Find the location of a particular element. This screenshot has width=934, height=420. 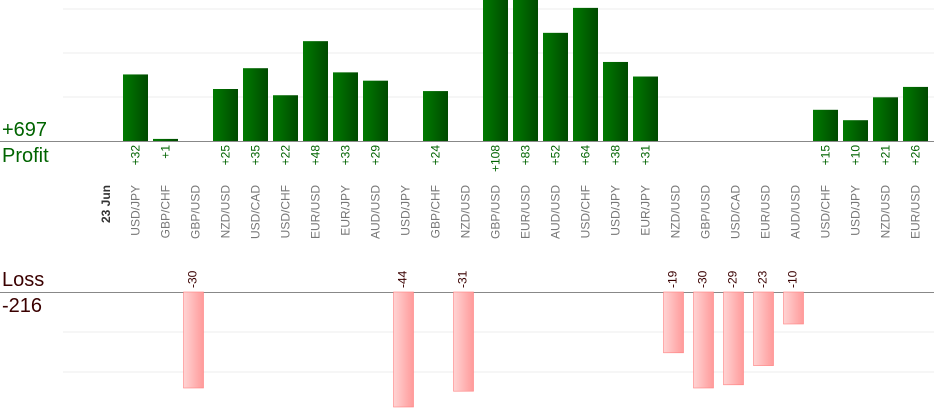

profit-value-label: +1 is located at coordinates (166, 152).